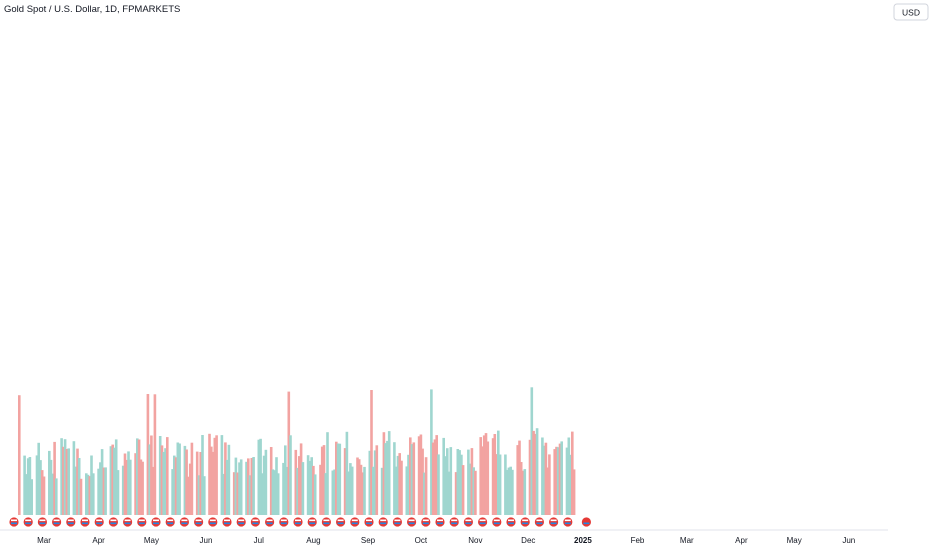  Describe the element at coordinates (475, 540) in the screenshot. I see `time-tick-label: Nov` at that location.